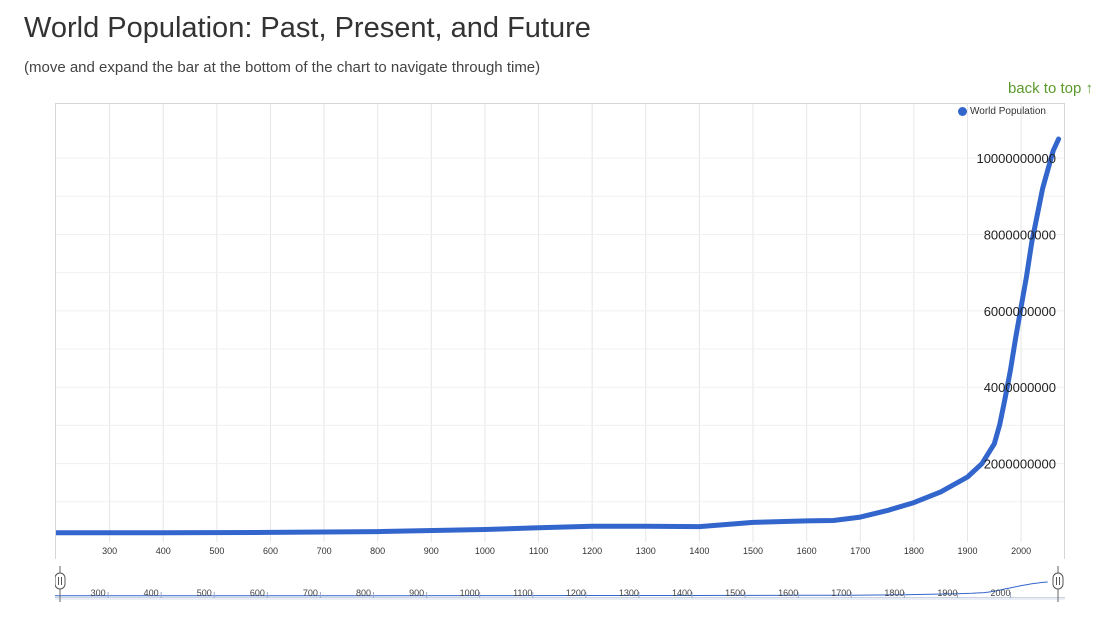  I want to click on navigator-tick-label: 1800, so click(894, 593).